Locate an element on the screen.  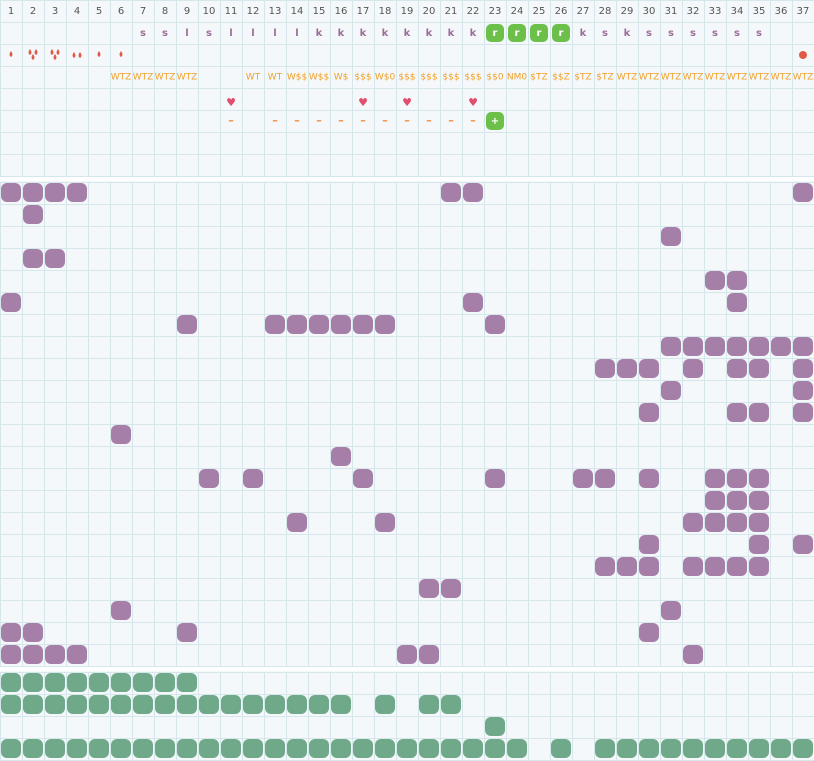
column-number: 9 is located at coordinates (187, 11).